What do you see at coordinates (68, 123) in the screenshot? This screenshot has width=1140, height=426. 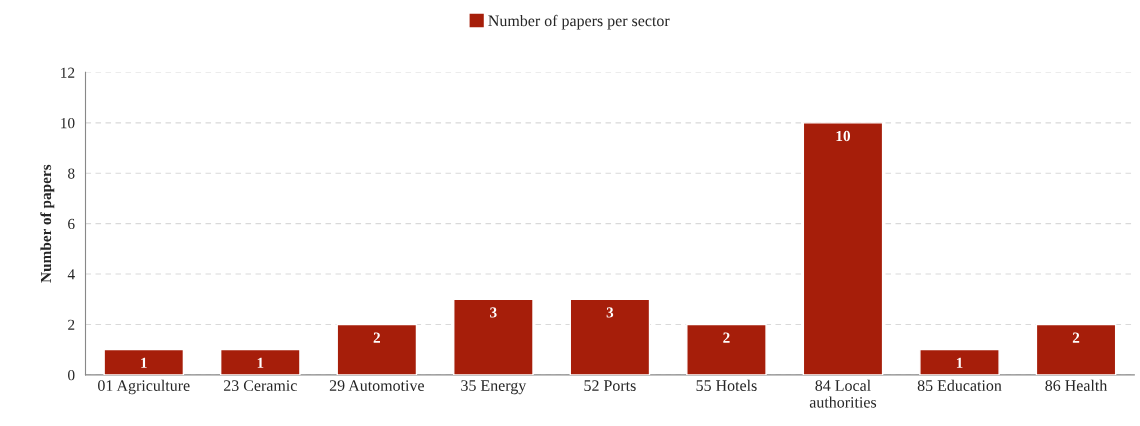 I see `y-tick-label: 10` at bounding box center [68, 123].